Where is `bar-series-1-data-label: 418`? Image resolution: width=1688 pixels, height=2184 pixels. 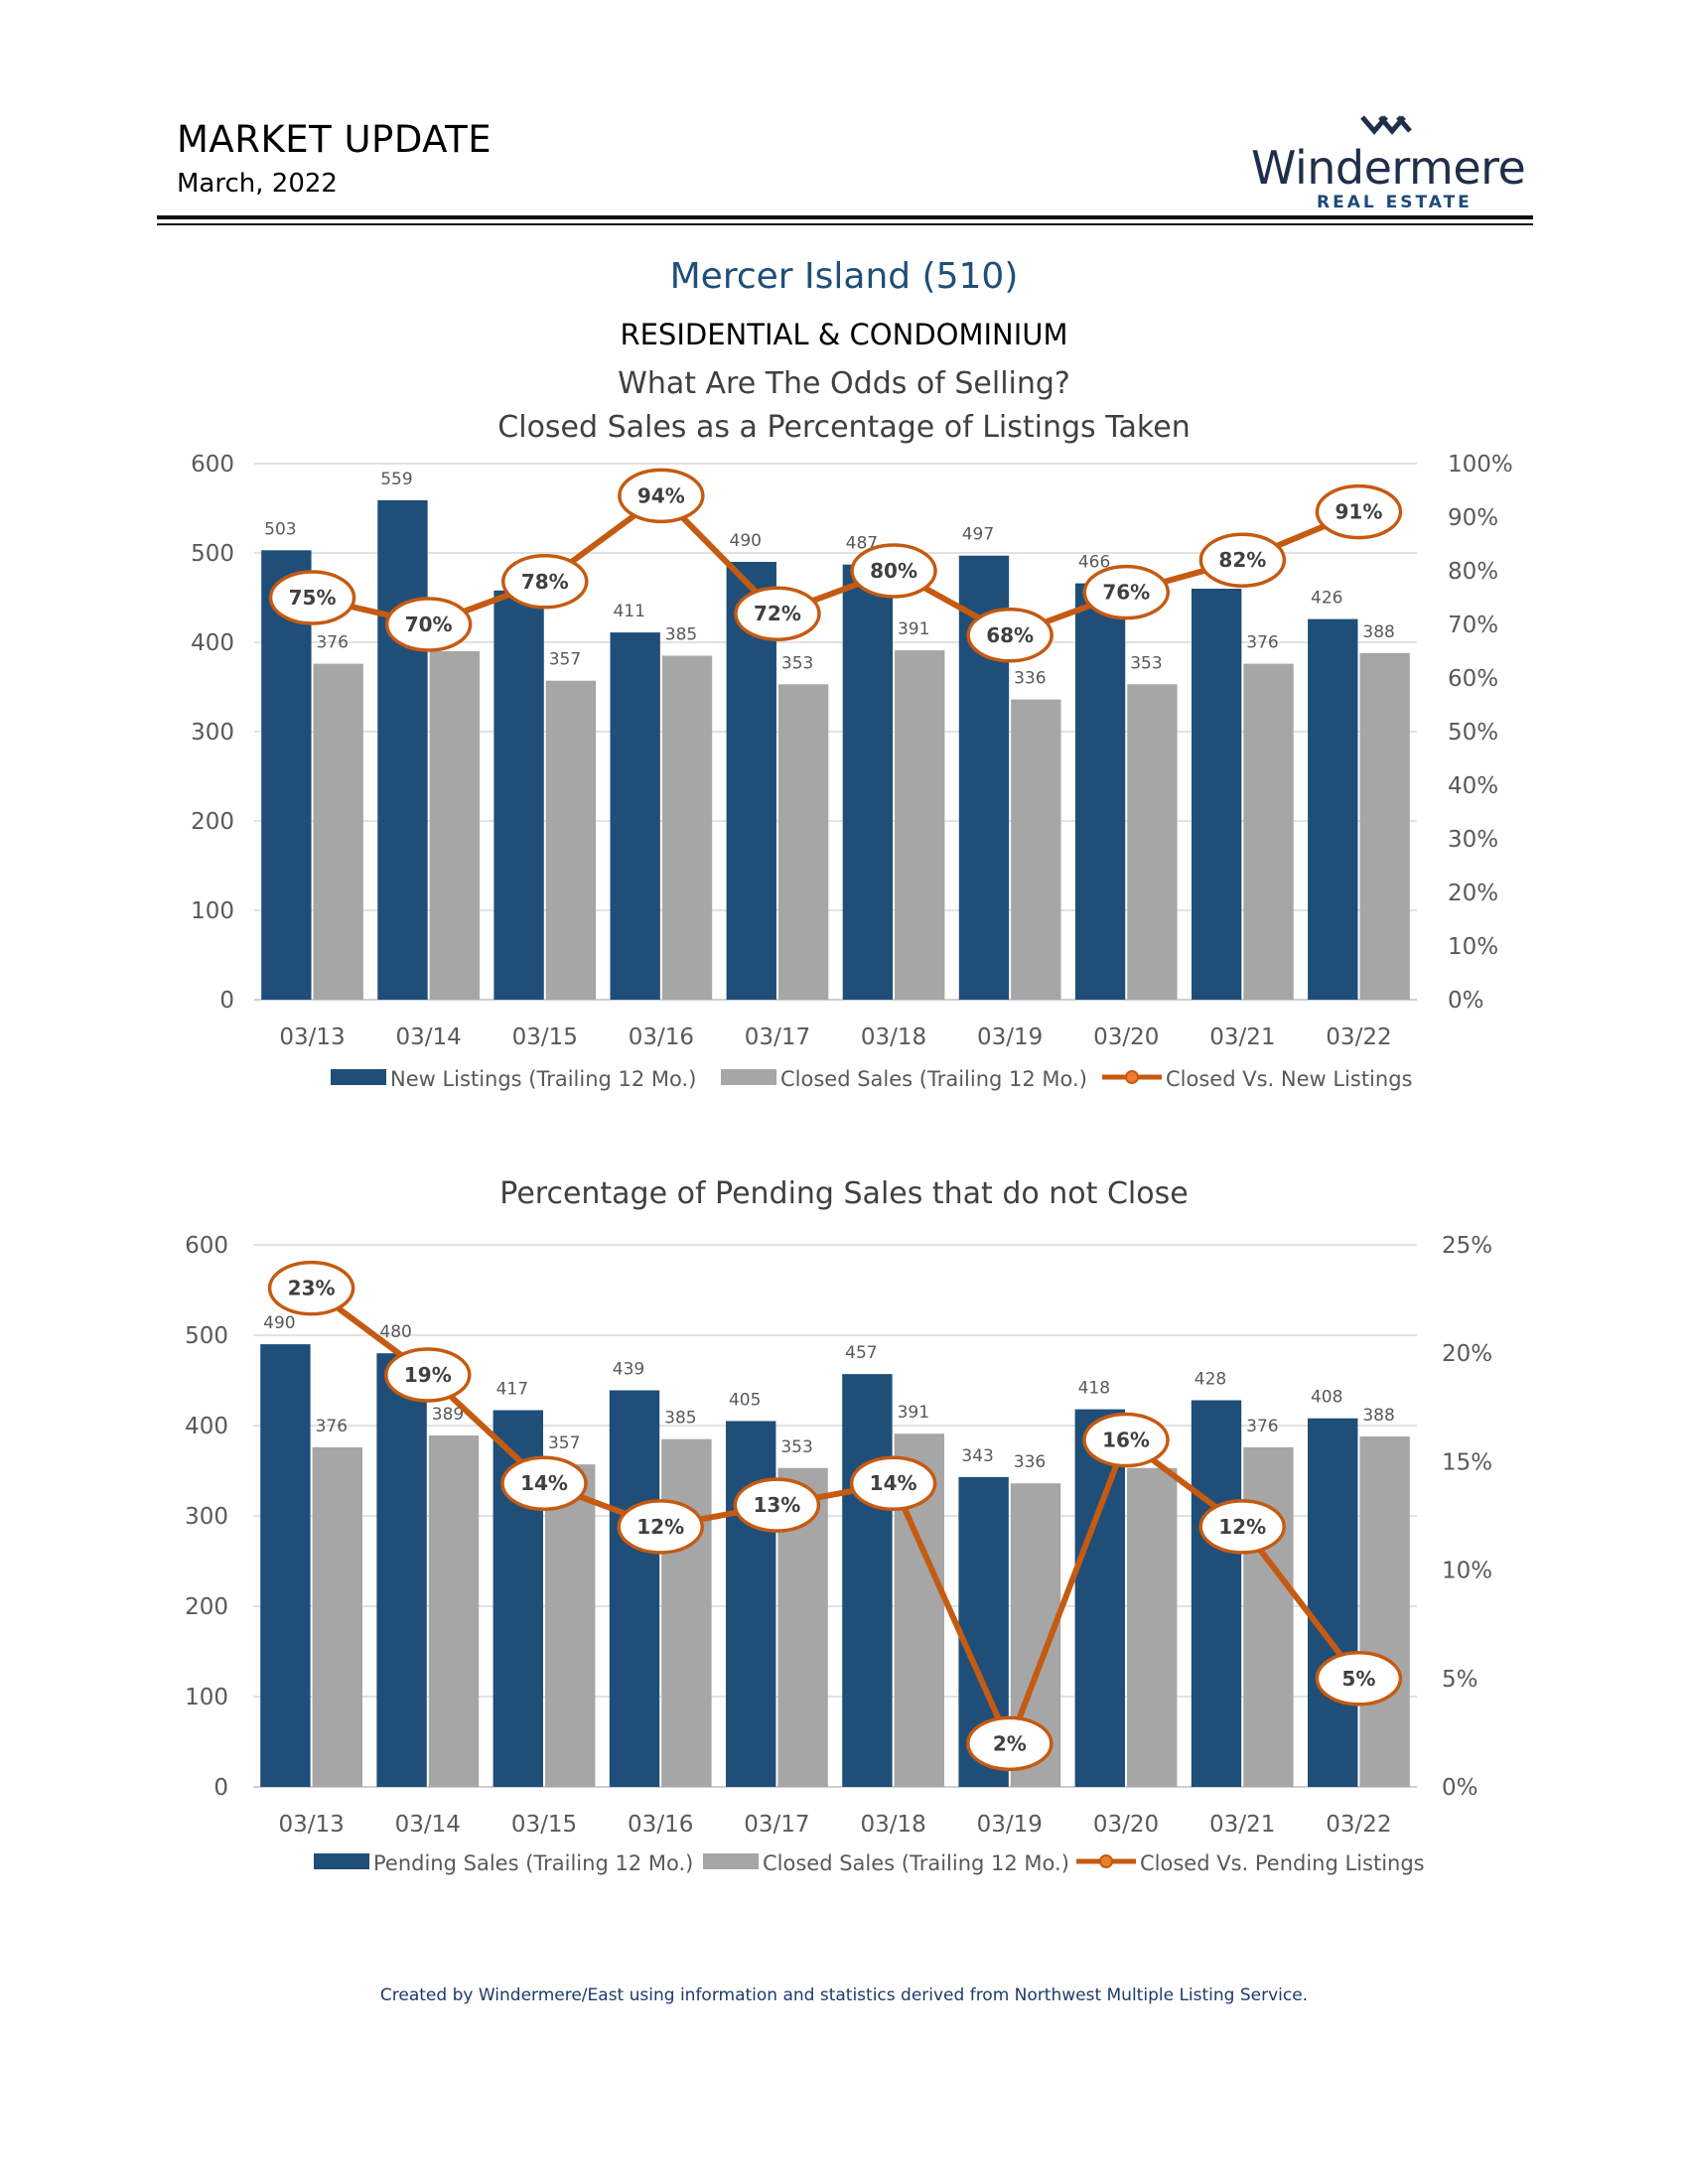
bar-series-1-data-label: 418 is located at coordinates (1094, 1389).